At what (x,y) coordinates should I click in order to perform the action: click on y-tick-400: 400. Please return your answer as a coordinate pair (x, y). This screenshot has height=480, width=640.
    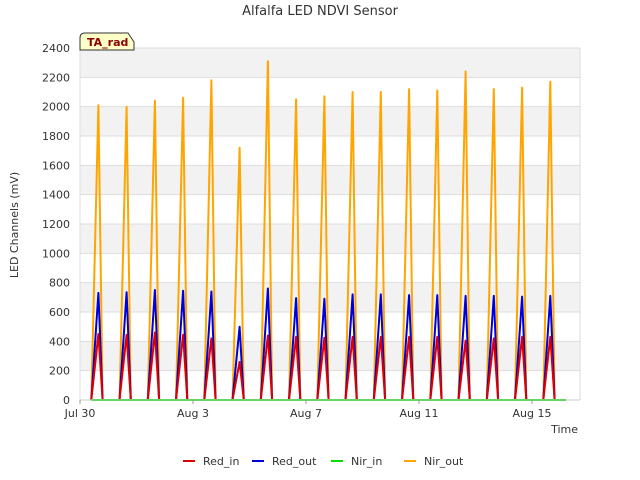
    Looking at the image, I should click on (59, 341).